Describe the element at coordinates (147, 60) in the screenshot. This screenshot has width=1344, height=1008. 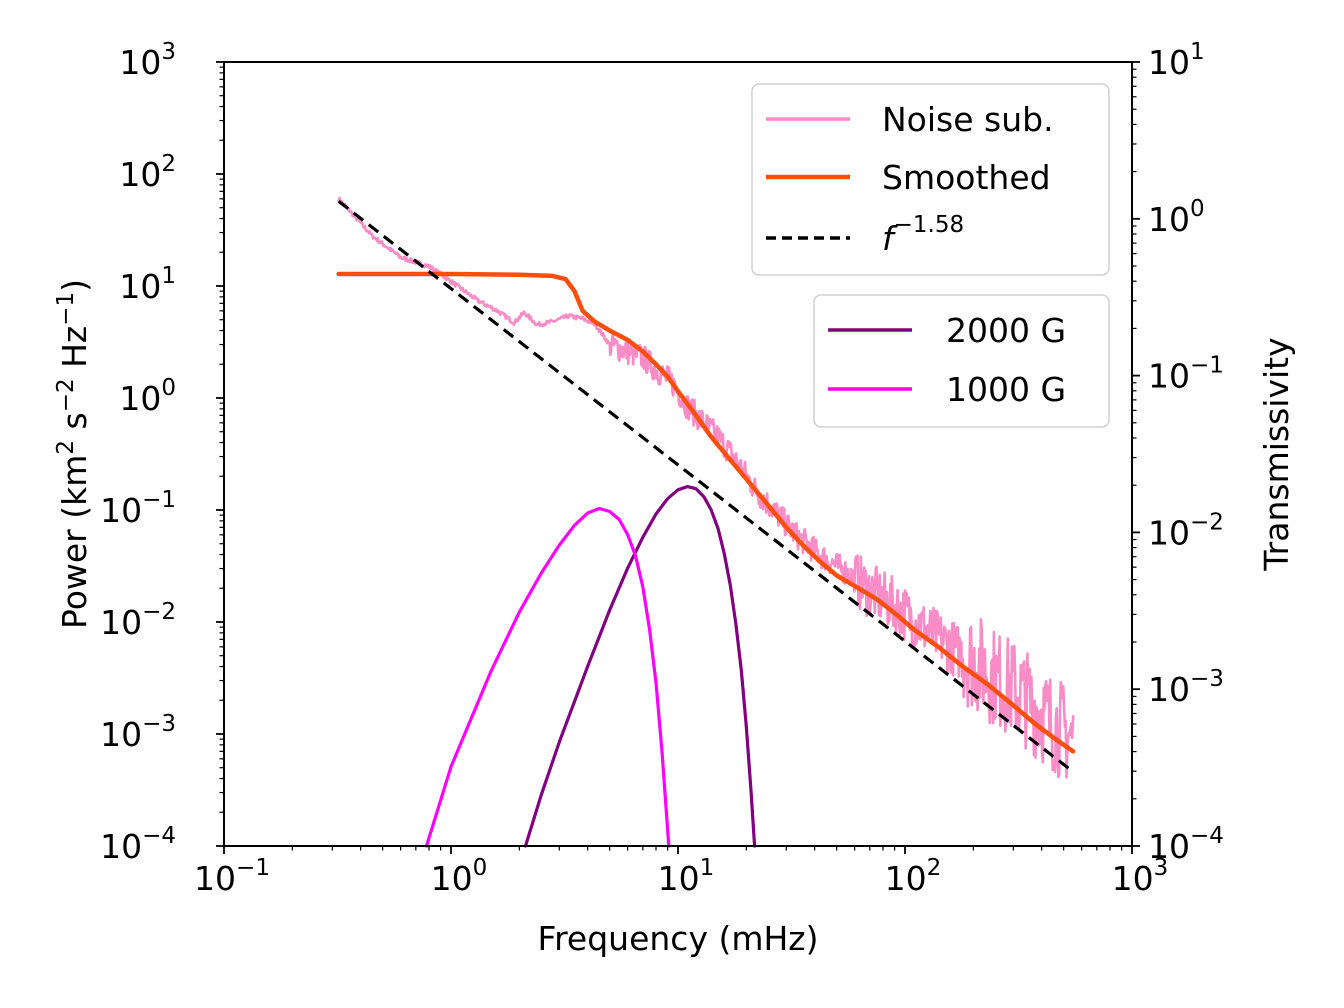
I see `y-tick-label: 10³` at that location.